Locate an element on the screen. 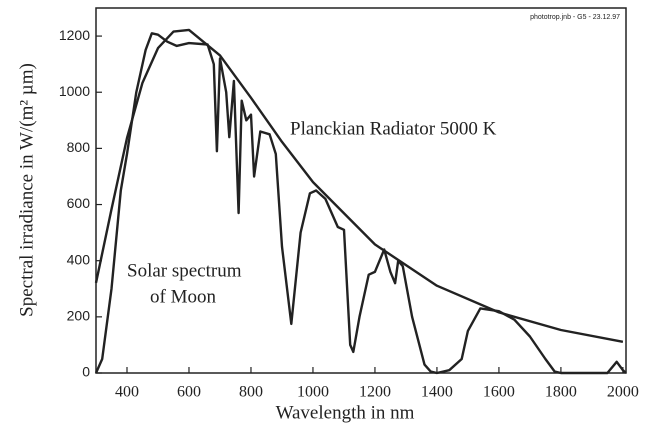 The image size is (652, 432). y-tick-label: 1000 is located at coordinates (74, 91).